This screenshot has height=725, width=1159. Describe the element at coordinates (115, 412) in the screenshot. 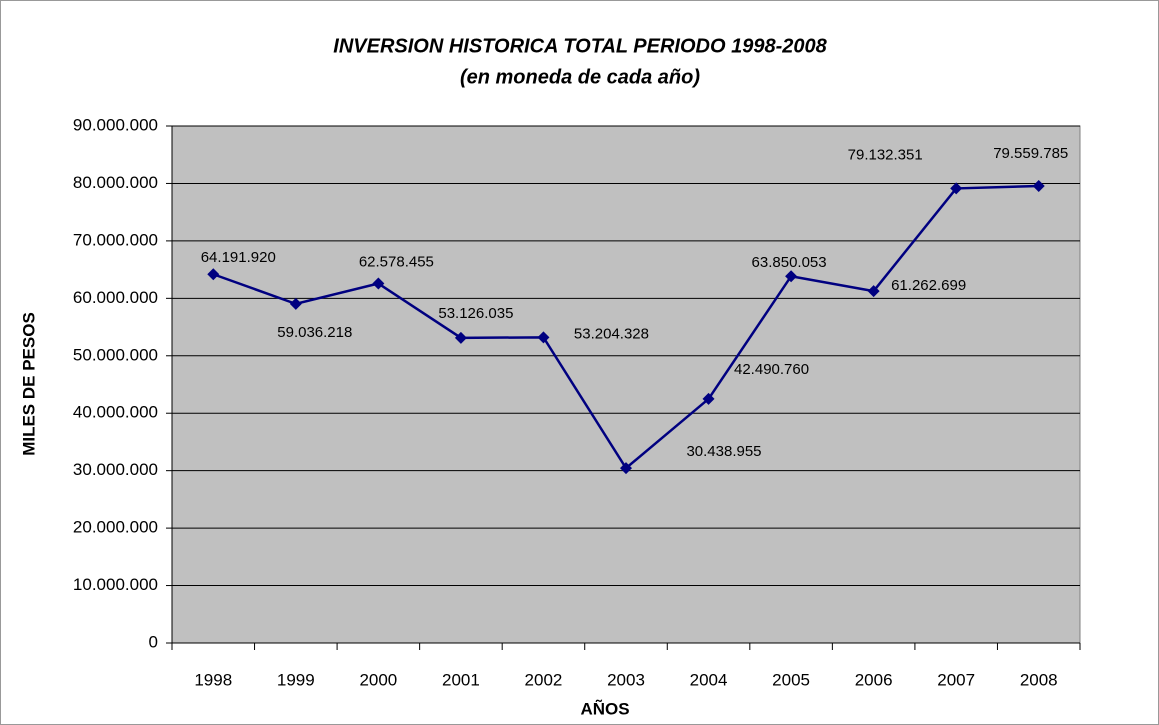

I see `y-tick-label: 40.000.000` at that location.